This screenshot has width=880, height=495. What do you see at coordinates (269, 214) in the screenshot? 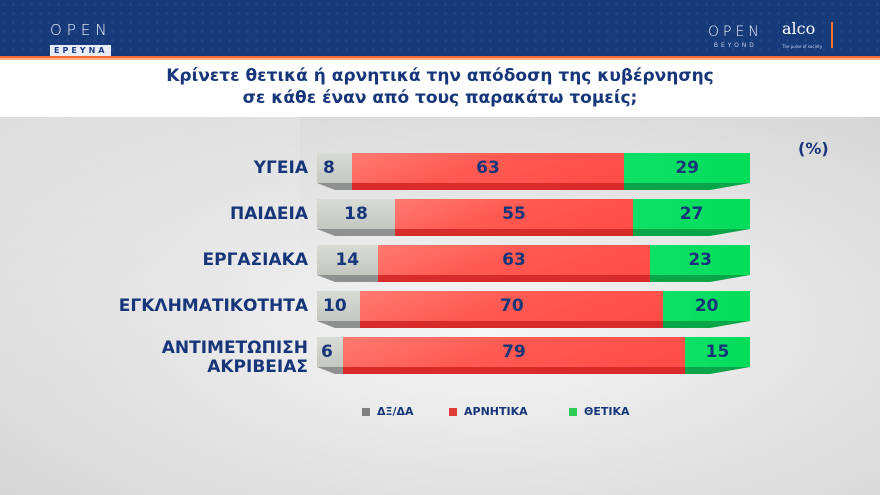
I see `row-label-education: ΠΑΙΔΕΙΑ` at bounding box center [269, 214].